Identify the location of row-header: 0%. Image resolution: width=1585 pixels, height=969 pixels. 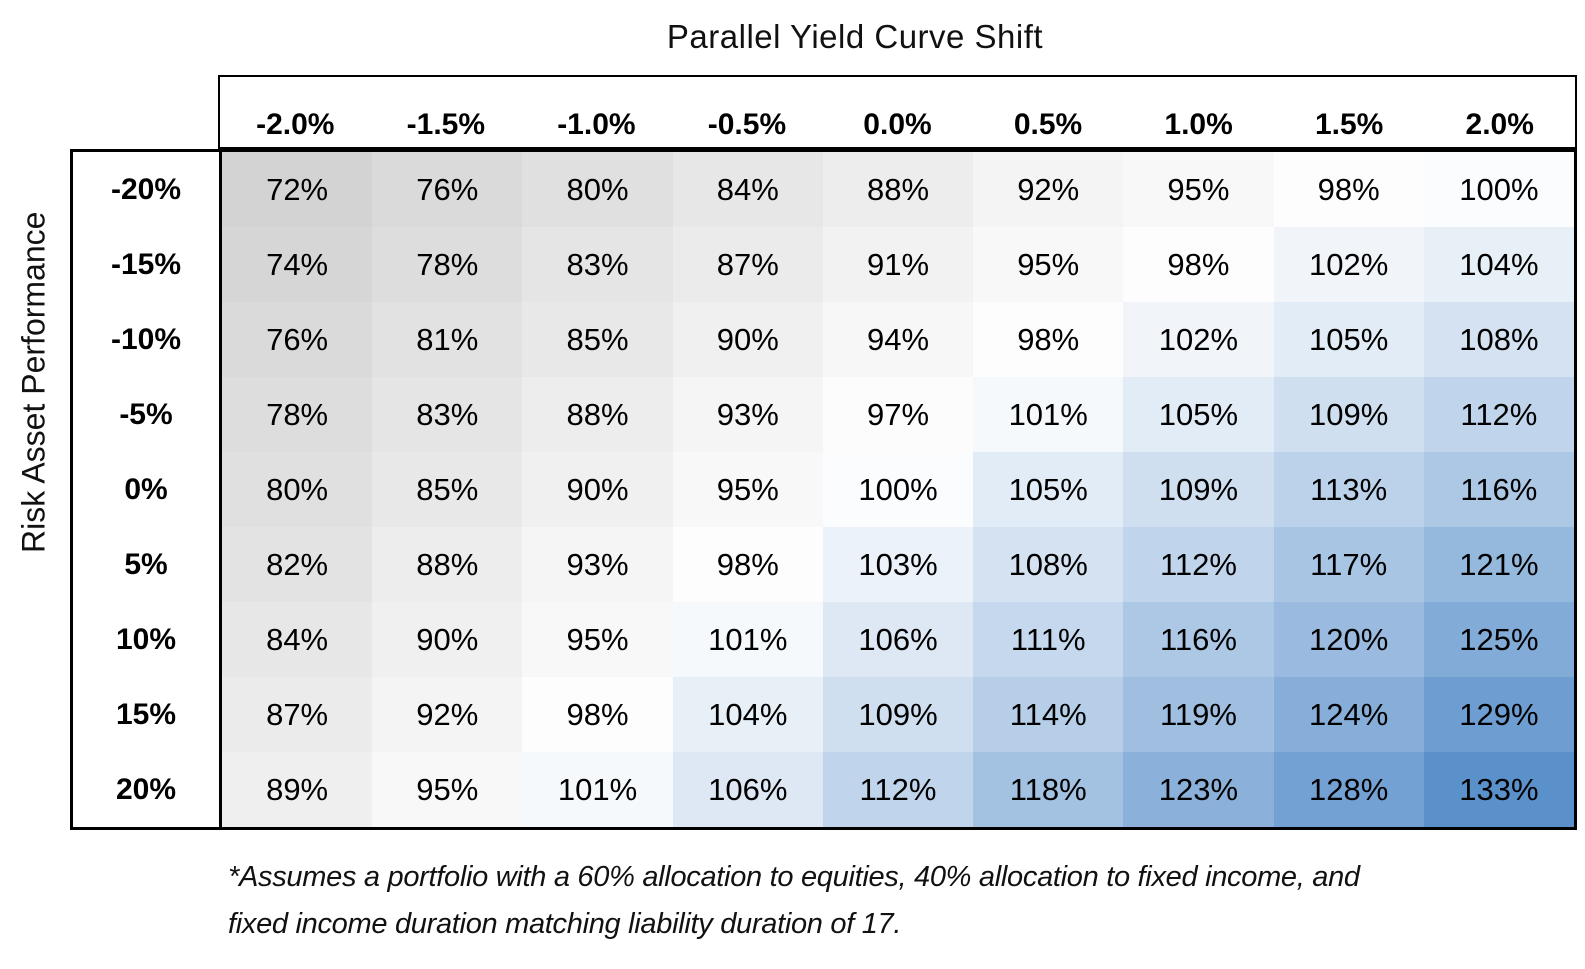
(146, 489).